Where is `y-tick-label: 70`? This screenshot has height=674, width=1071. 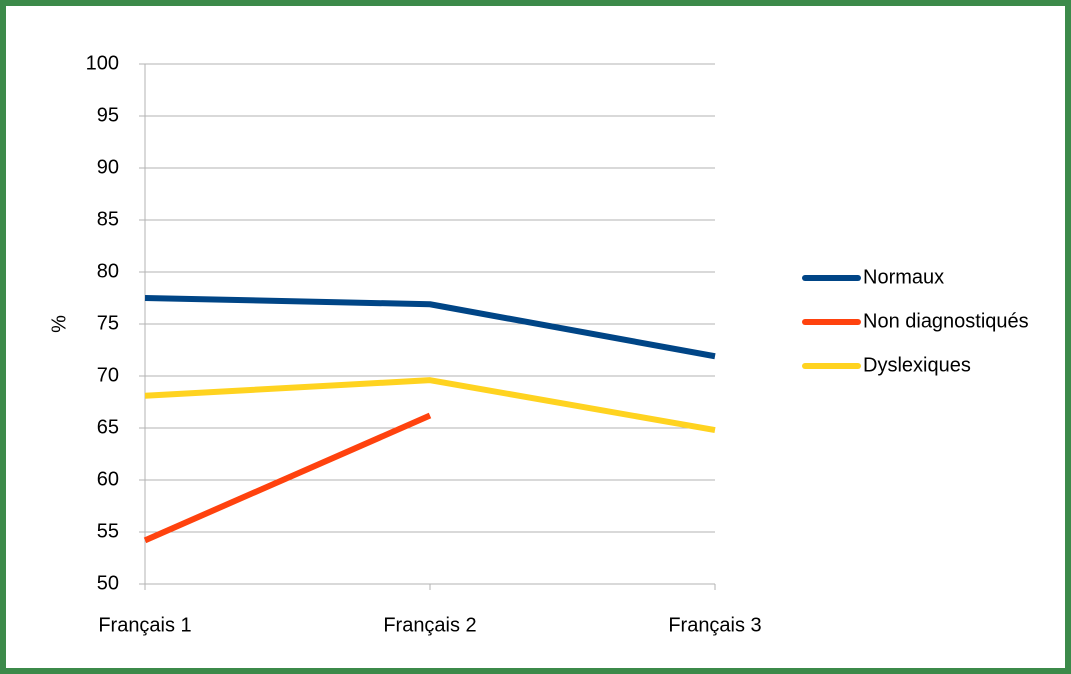 y-tick-label: 70 is located at coordinates (108, 375).